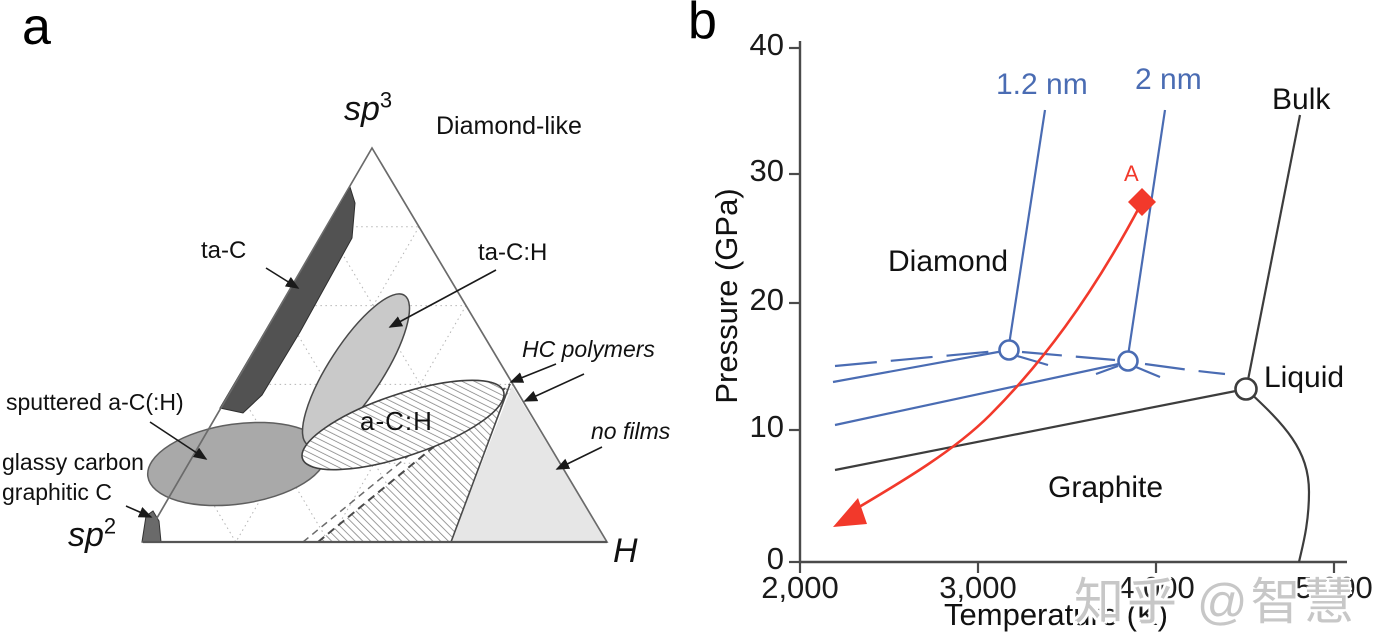 The height and width of the screenshot is (641, 1373). What do you see at coordinates (1128, 361) in the screenshot?
I see `triple-point-2nm` at bounding box center [1128, 361].